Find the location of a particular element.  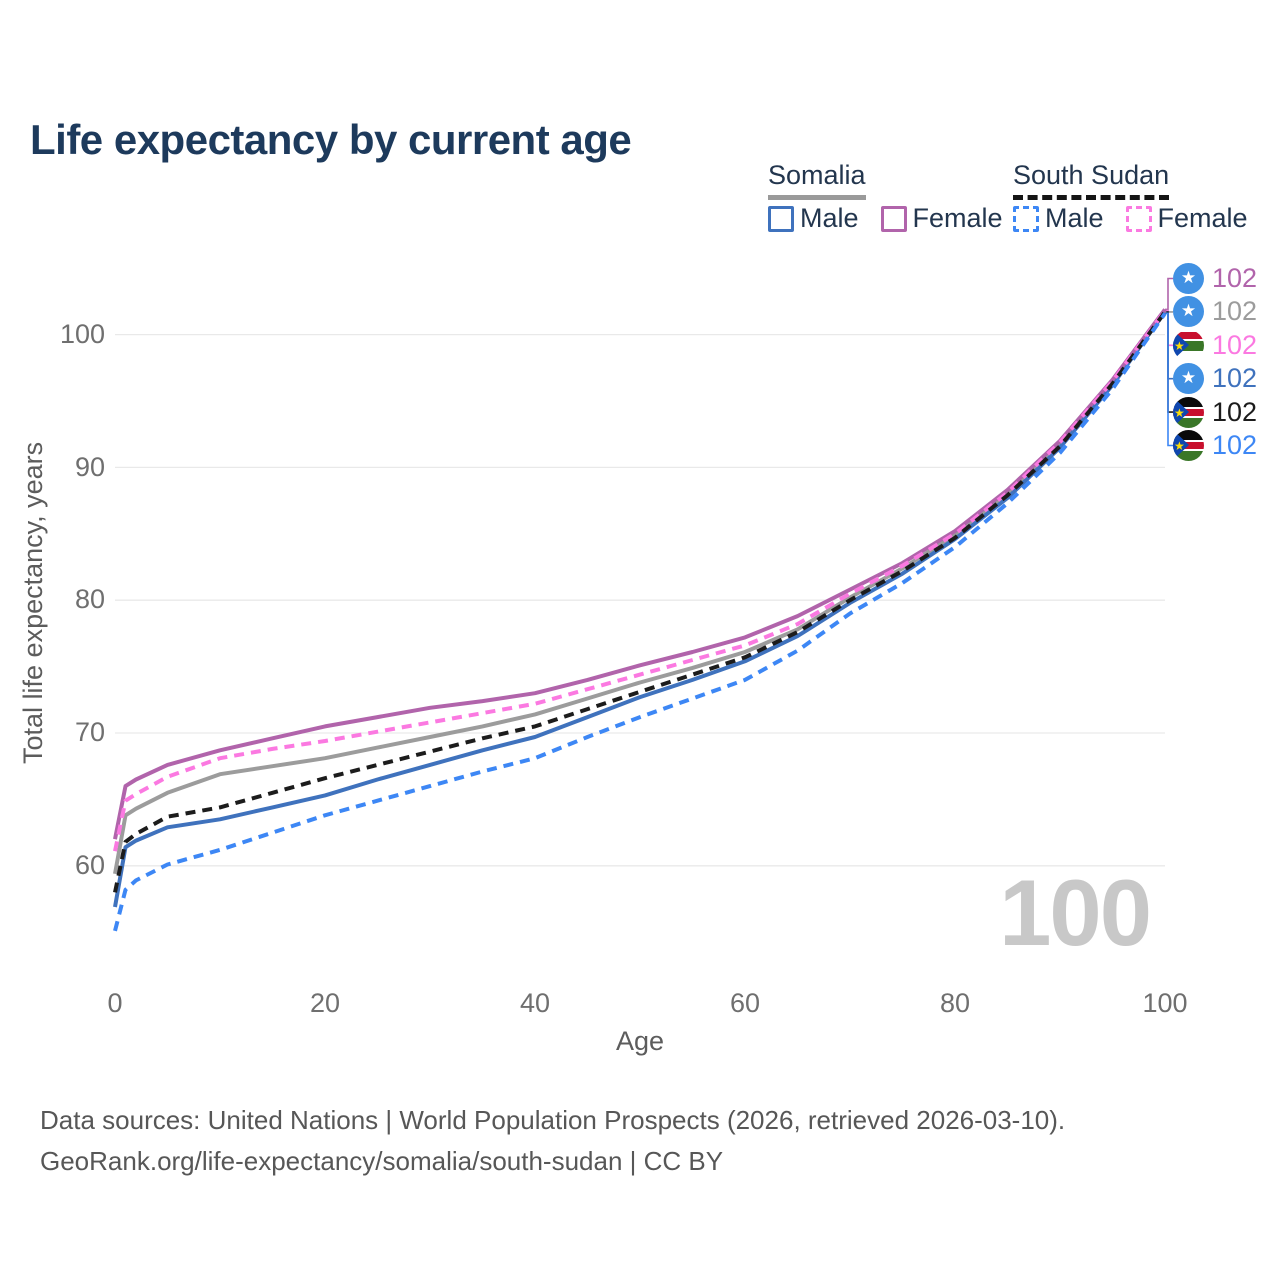

x-tick-20: 20 is located at coordinates (325, 1003).